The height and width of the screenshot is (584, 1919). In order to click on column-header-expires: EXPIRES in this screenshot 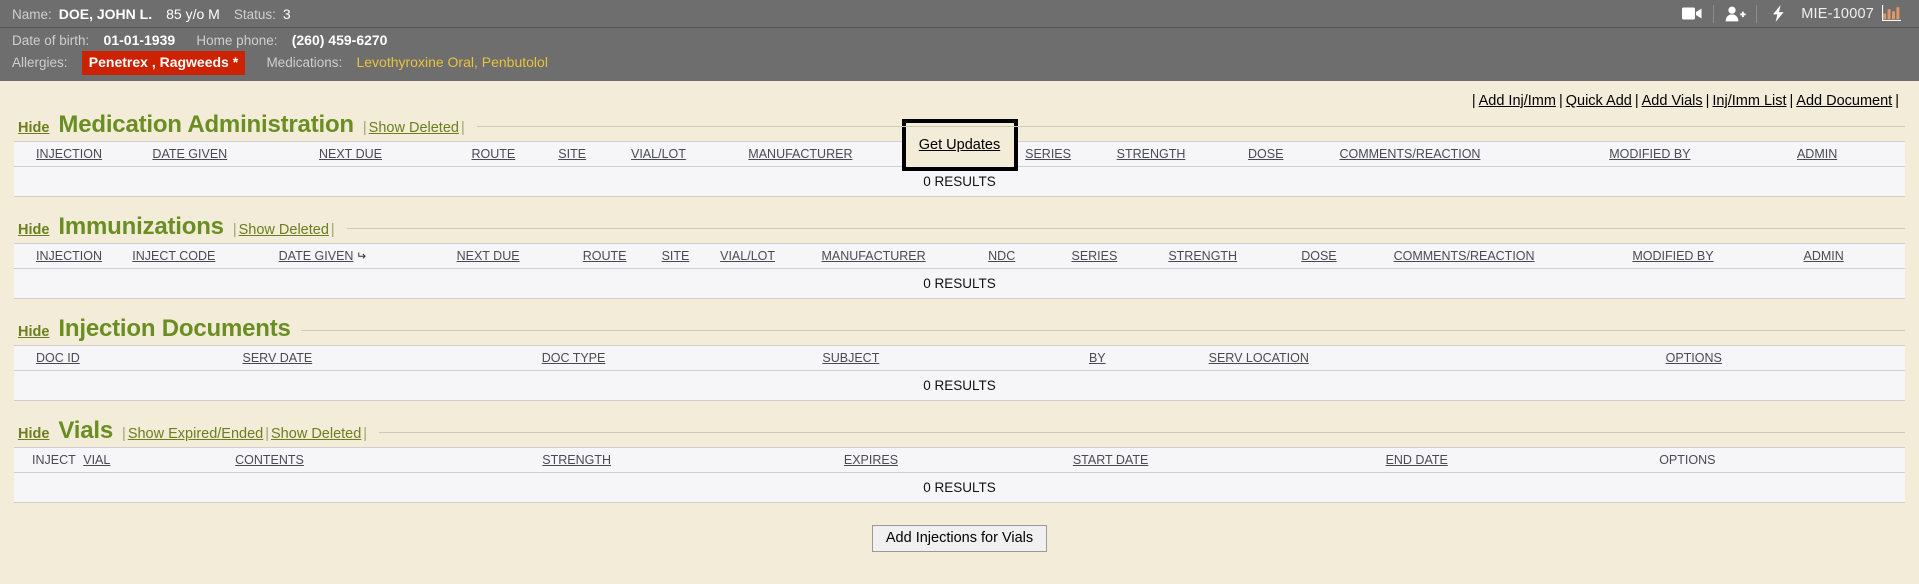, I will do `click(958, 460)`.